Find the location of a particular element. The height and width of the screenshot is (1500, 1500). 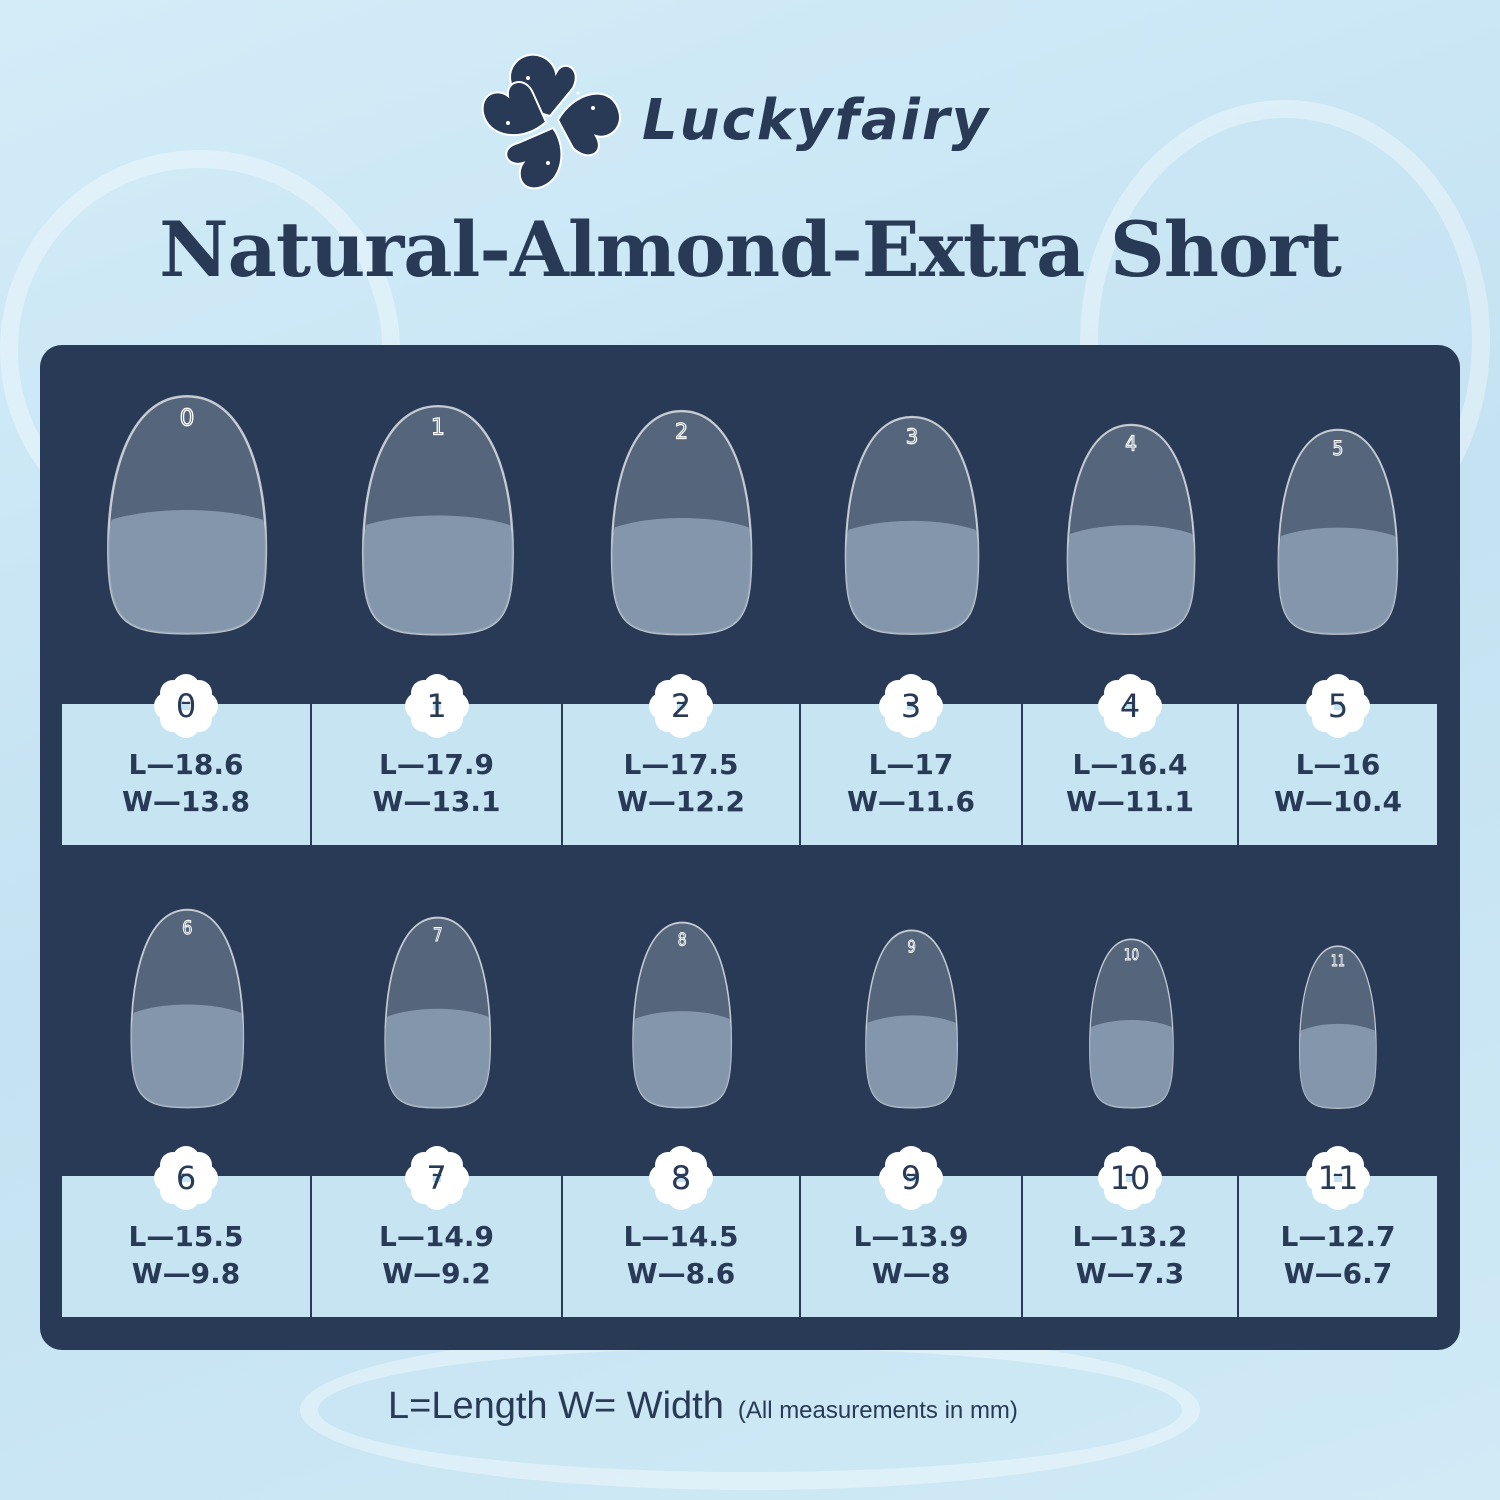

length-value: L—13.9 is located at coordinates (911, 1236).